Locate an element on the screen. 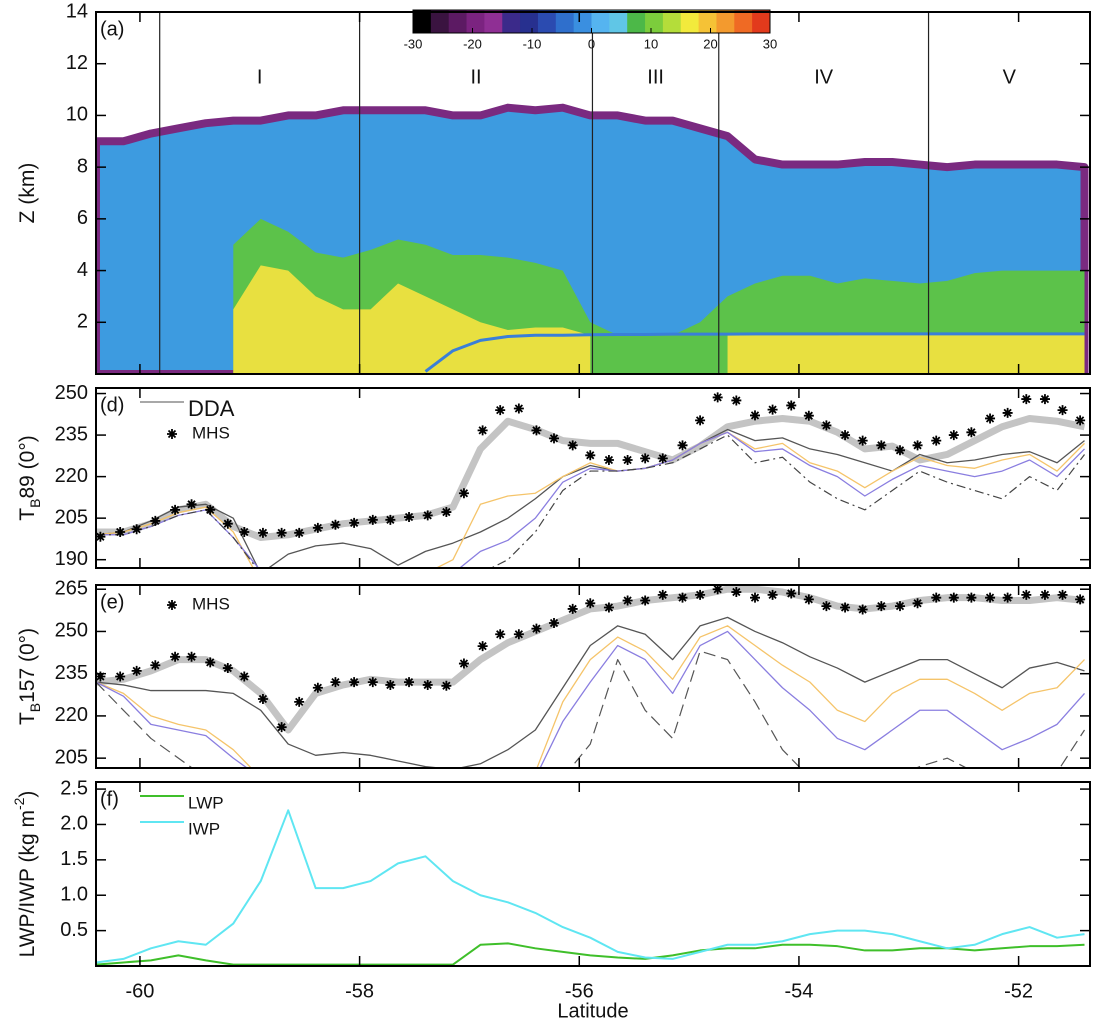 This screenshot has width=1094, height=1026. x-tick-label: -52 is located at coordinates (1018, 991).